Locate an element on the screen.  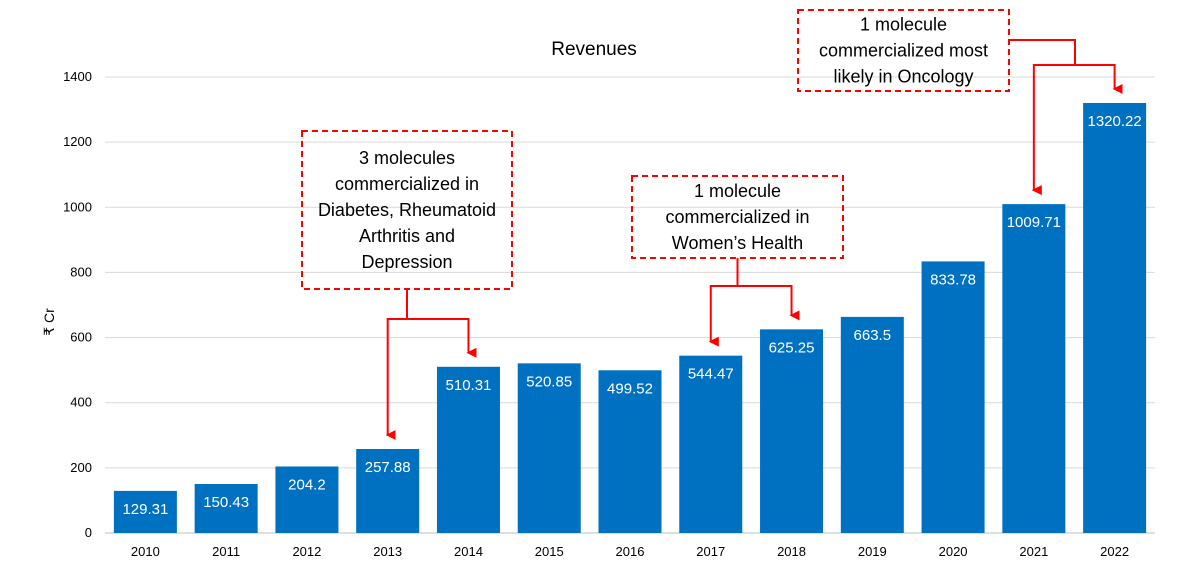
annotation-text: commercialized most is located at coordinates (903, 51).